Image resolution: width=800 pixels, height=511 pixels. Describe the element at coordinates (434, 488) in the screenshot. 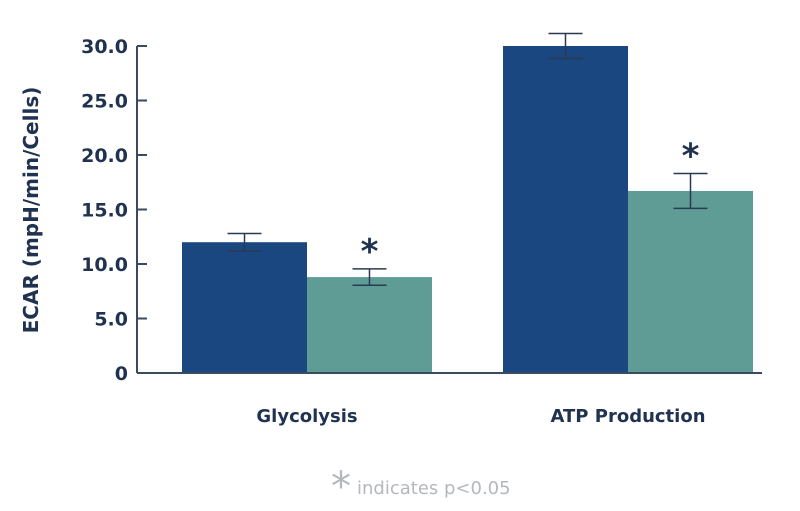

I see `footnote-text: indicates p<0.05` at that location.